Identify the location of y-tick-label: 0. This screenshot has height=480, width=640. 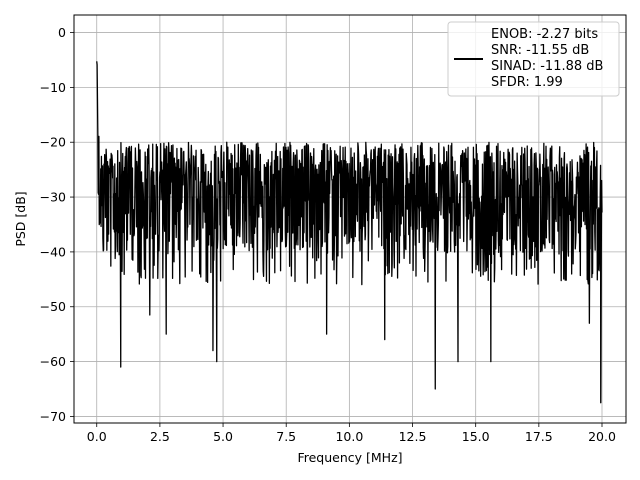
(62, 32).